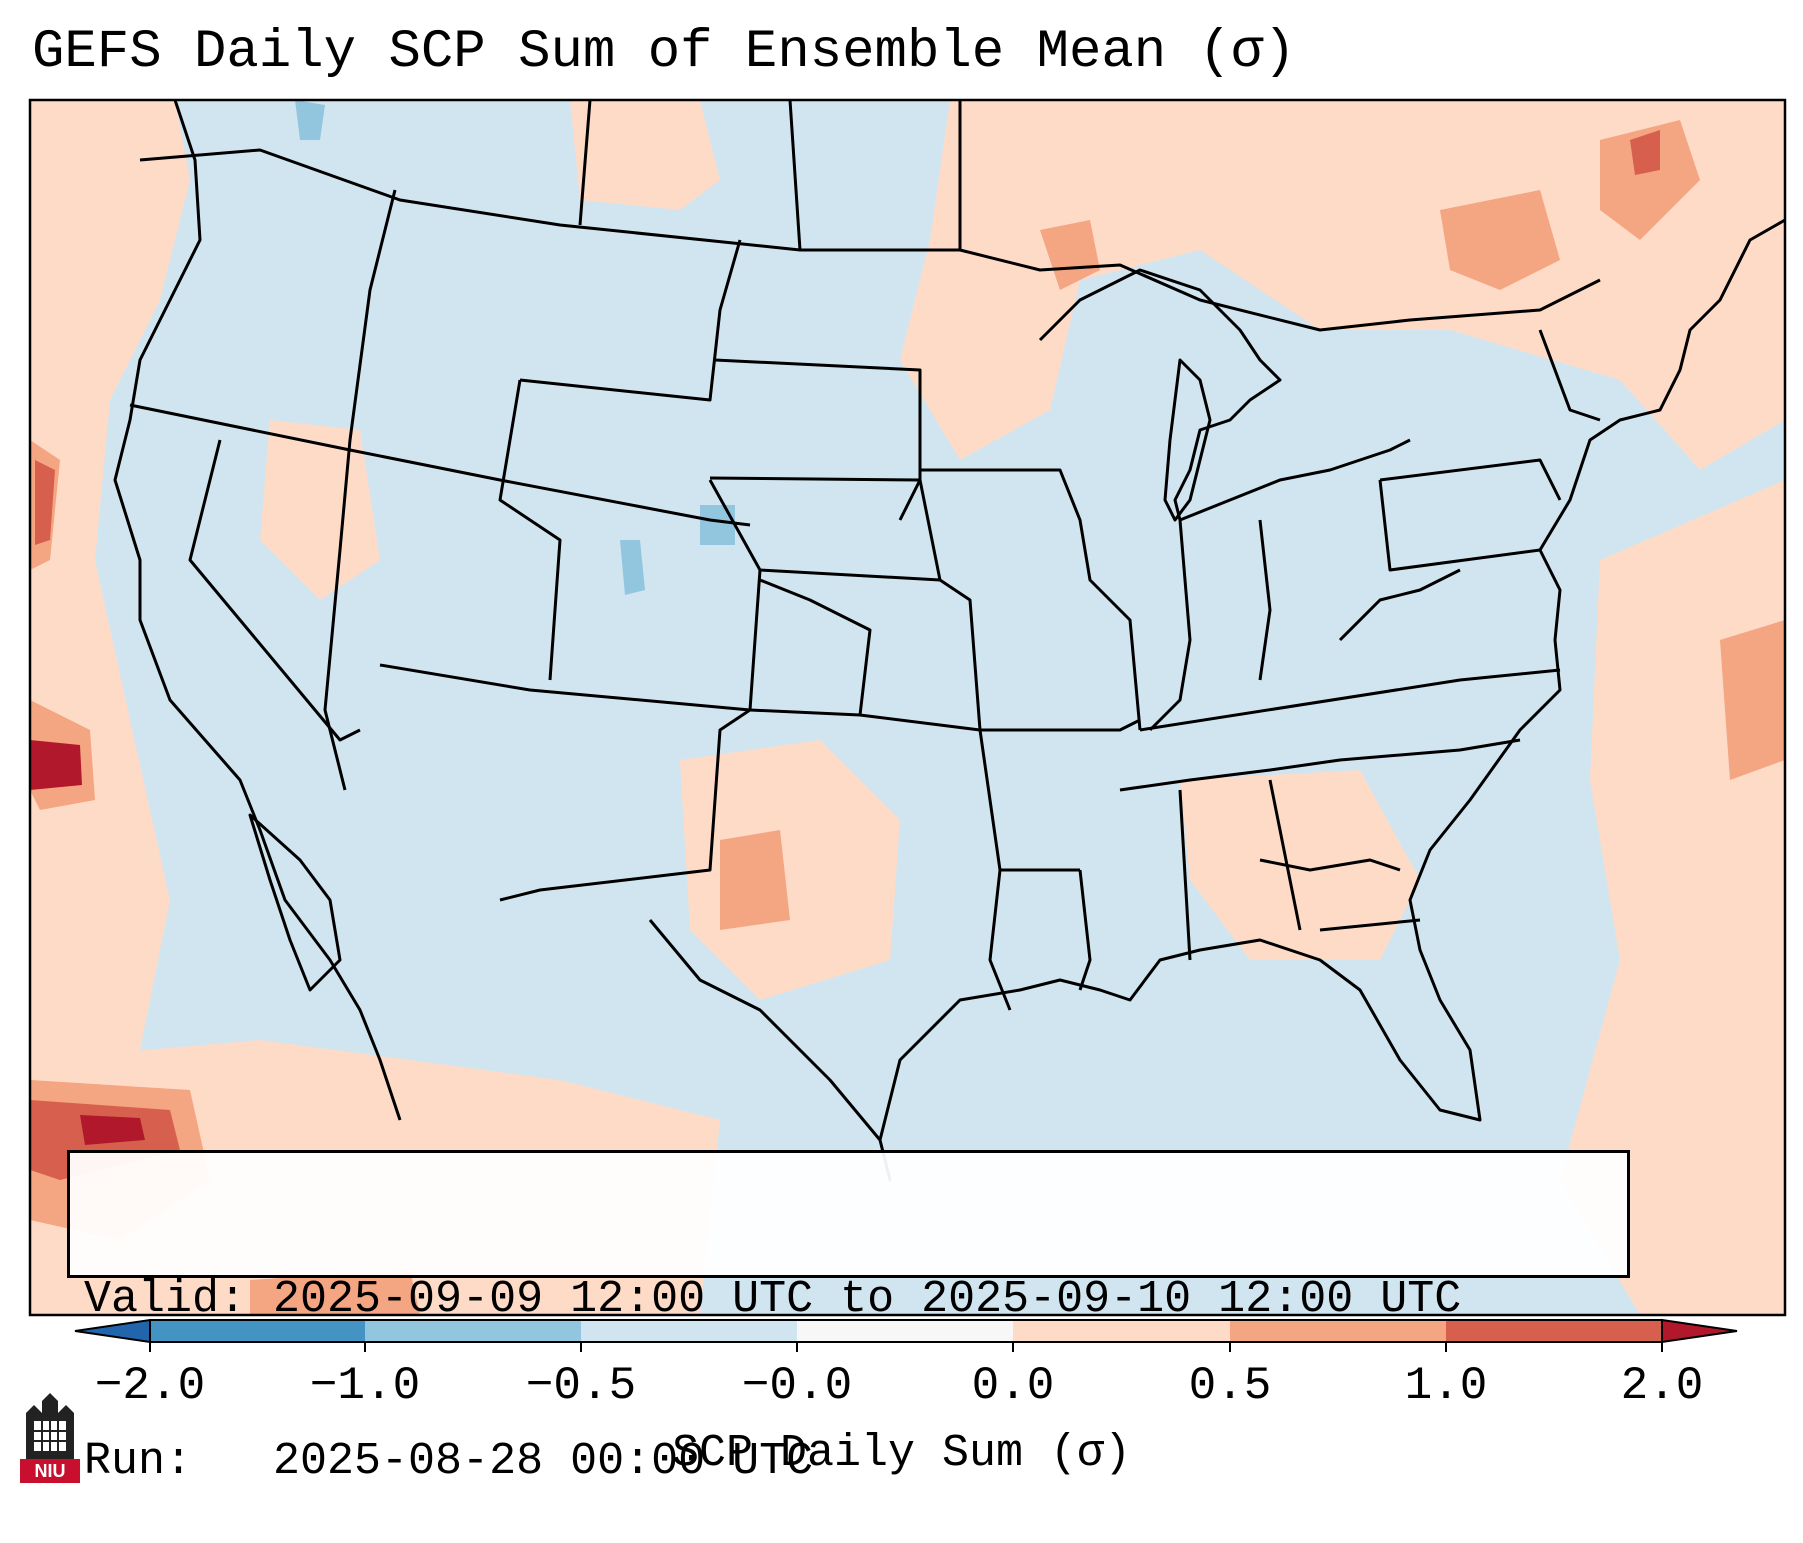 This screenshot has width=1803, height=1543. Describe the element at coordinates (581, 1386) in the screenshot. I see `colorbar-tick-label: −0.5` at that location.